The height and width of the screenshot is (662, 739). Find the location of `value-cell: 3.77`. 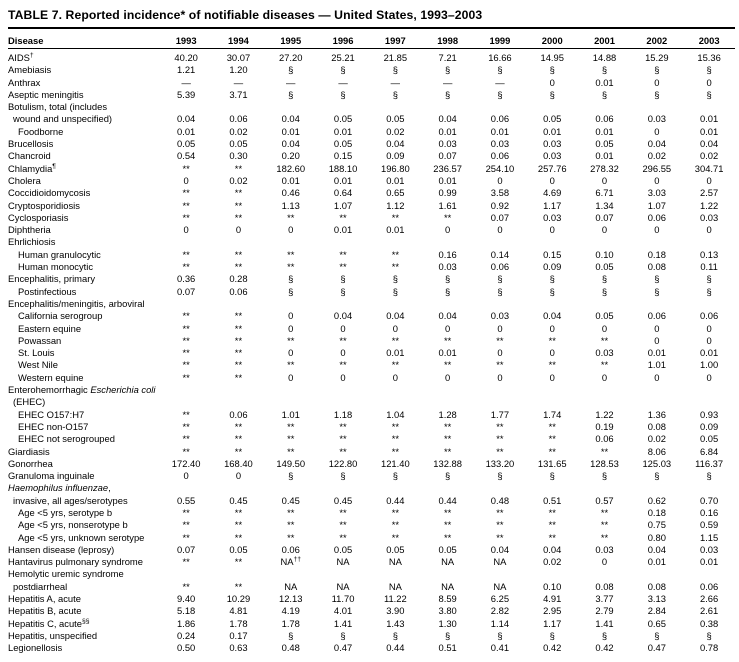

value-cell: 3.77 is located at coordinates (604, 599).